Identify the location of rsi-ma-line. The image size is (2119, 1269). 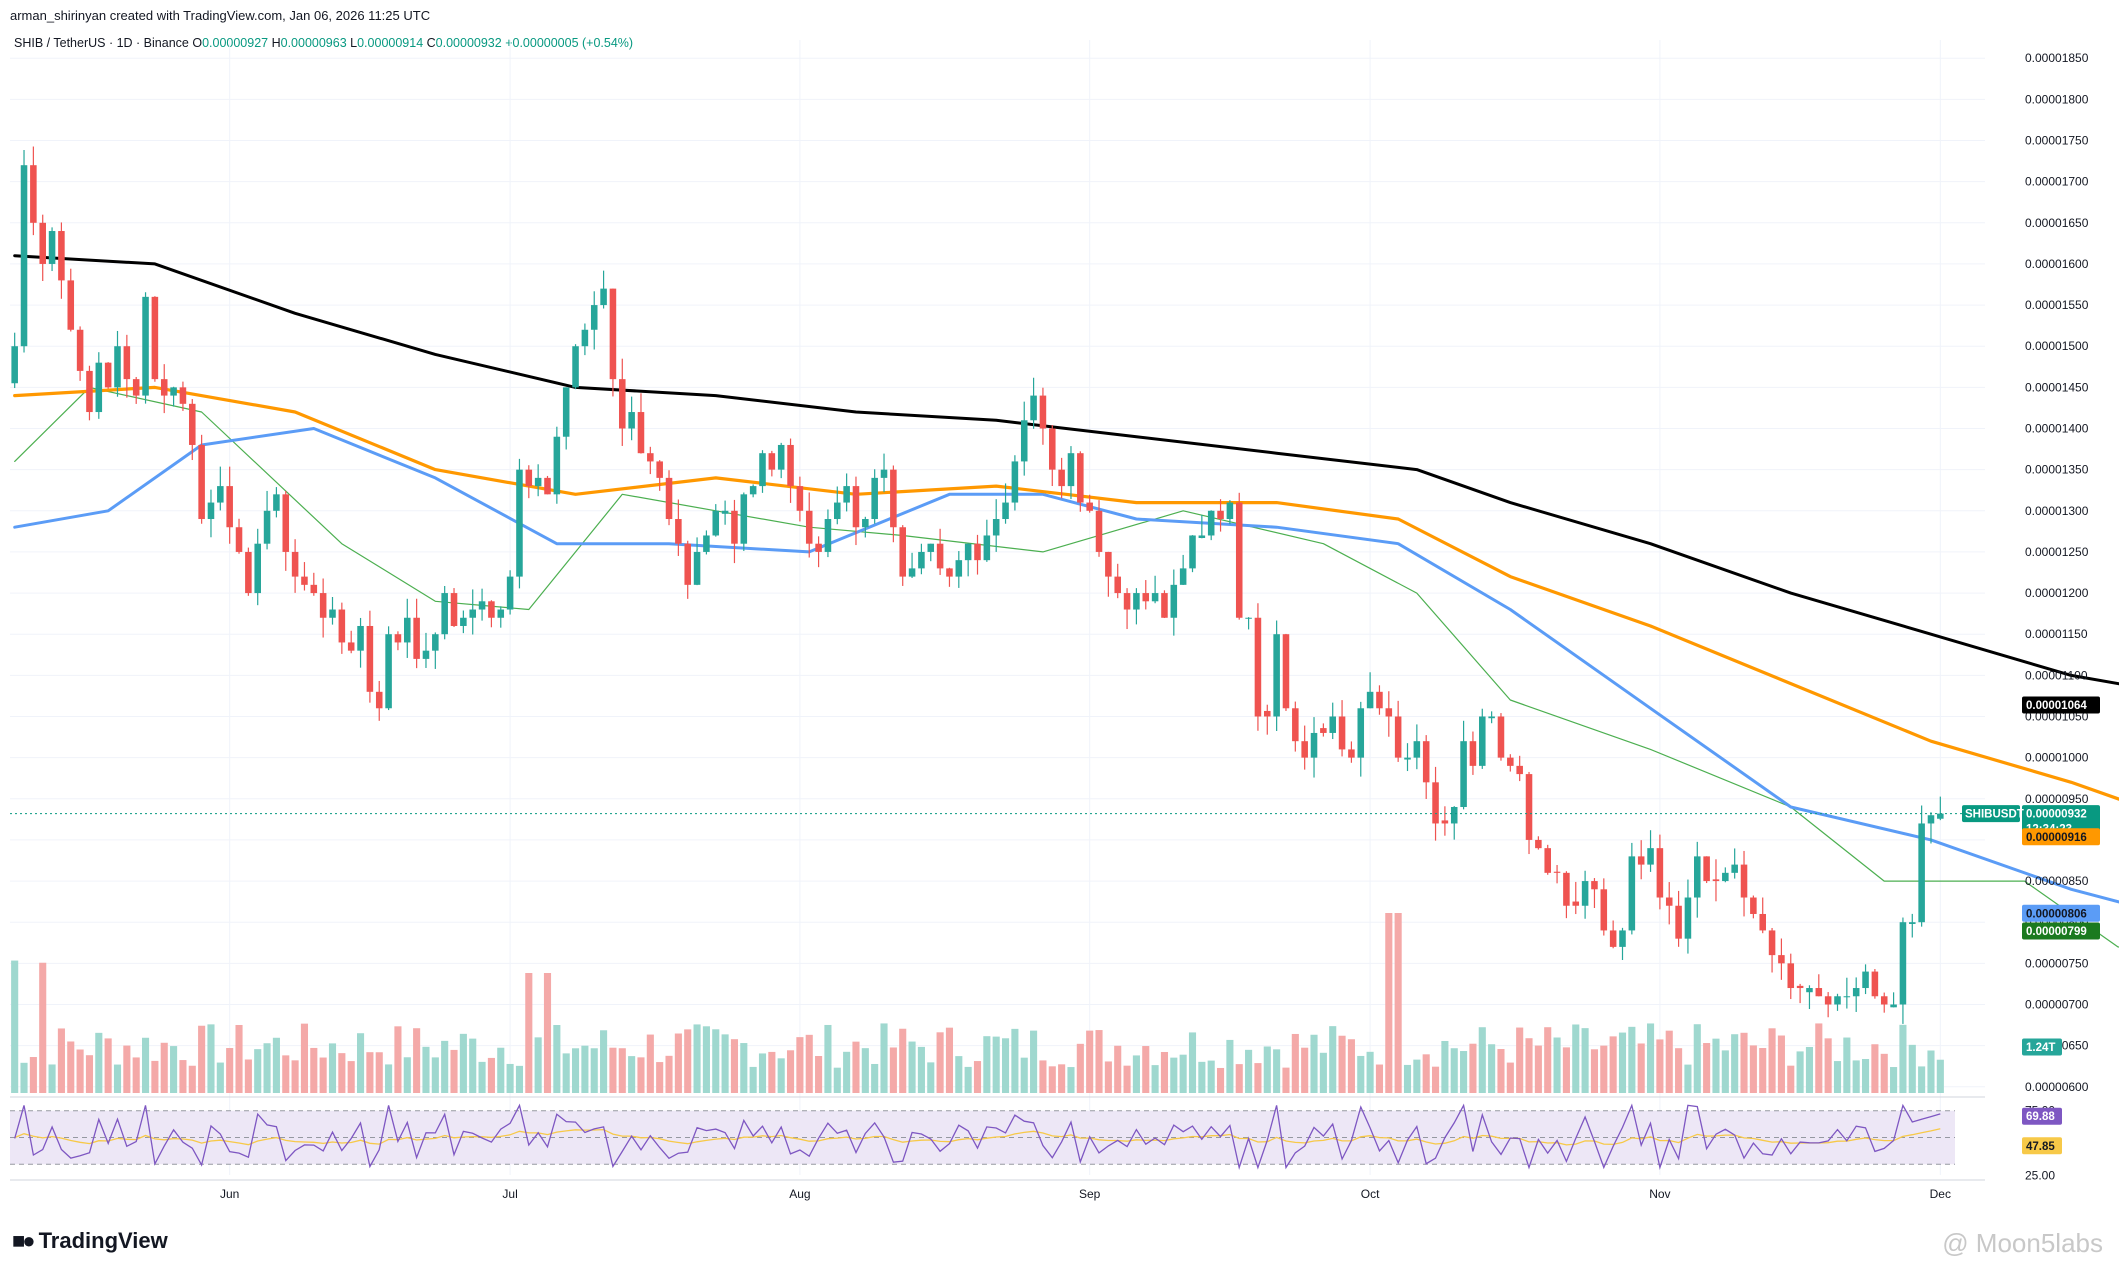
(977, 1137).